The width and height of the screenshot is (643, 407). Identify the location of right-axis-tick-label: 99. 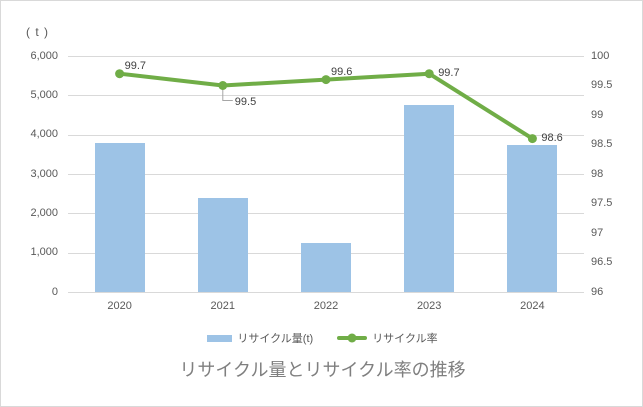
(597, 114).